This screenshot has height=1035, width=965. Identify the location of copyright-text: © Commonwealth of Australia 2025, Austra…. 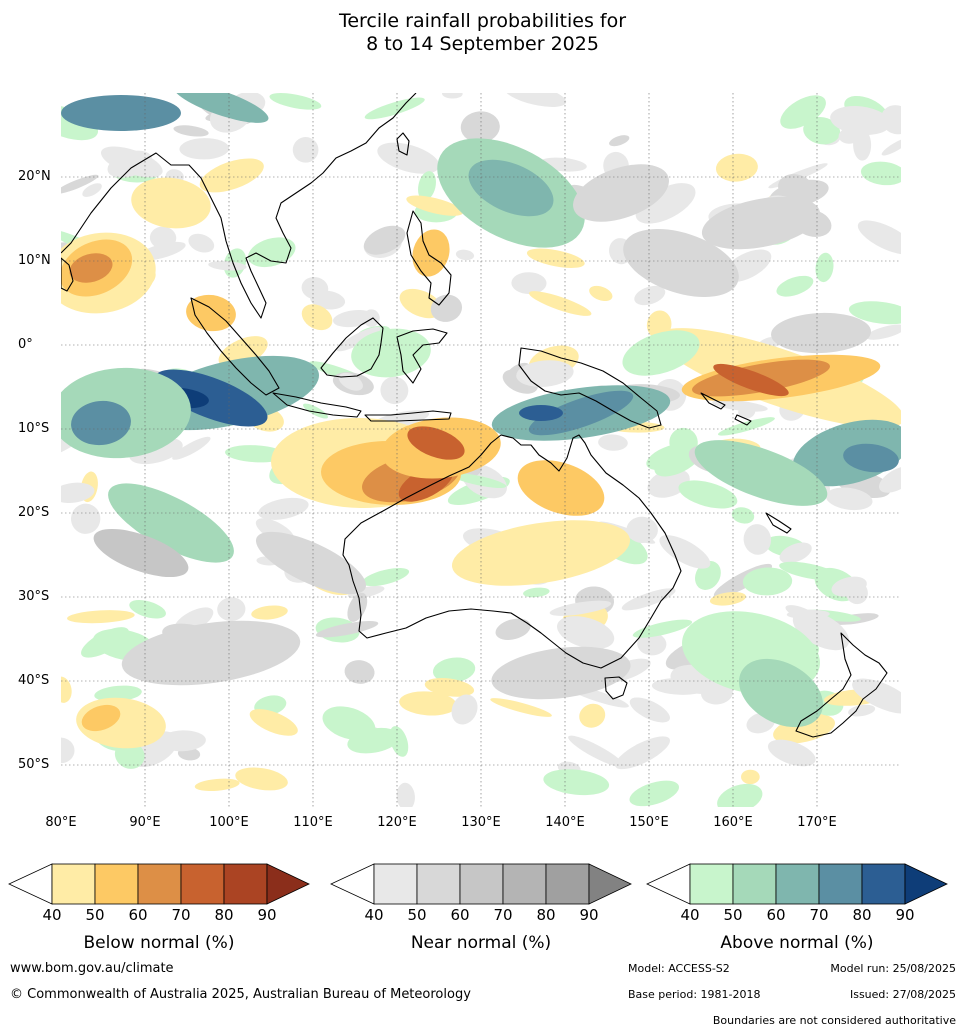
(240, 994).